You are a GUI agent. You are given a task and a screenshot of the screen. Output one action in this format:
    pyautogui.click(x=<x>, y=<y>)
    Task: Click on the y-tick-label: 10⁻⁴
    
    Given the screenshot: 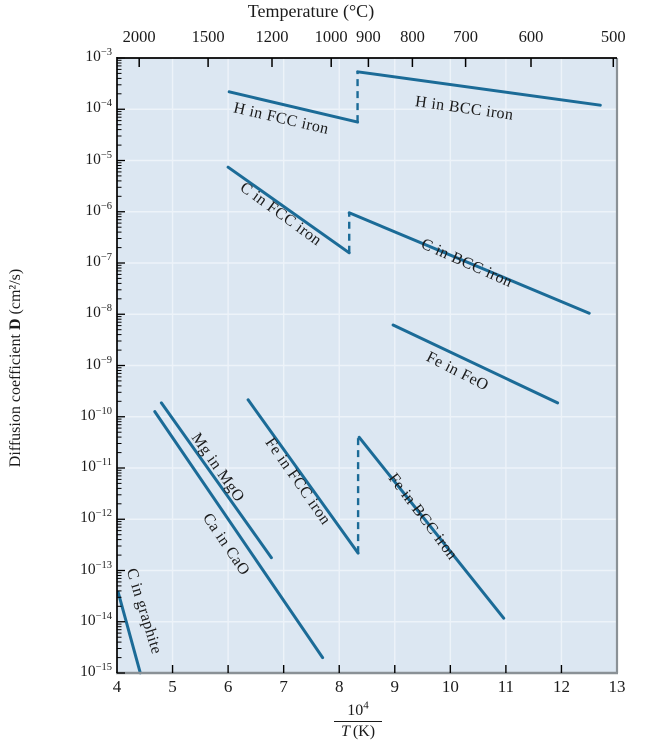 What is the action you would take?
    pyautogui.click(x=98, y=107)
    